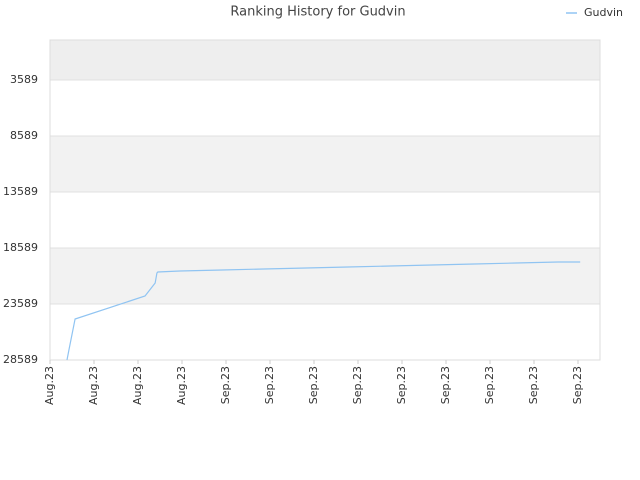  What do you see at coordinates (20, 191) in the screenshot?
I see `y-tick-label: 13589` at bounding box center [20, 191].